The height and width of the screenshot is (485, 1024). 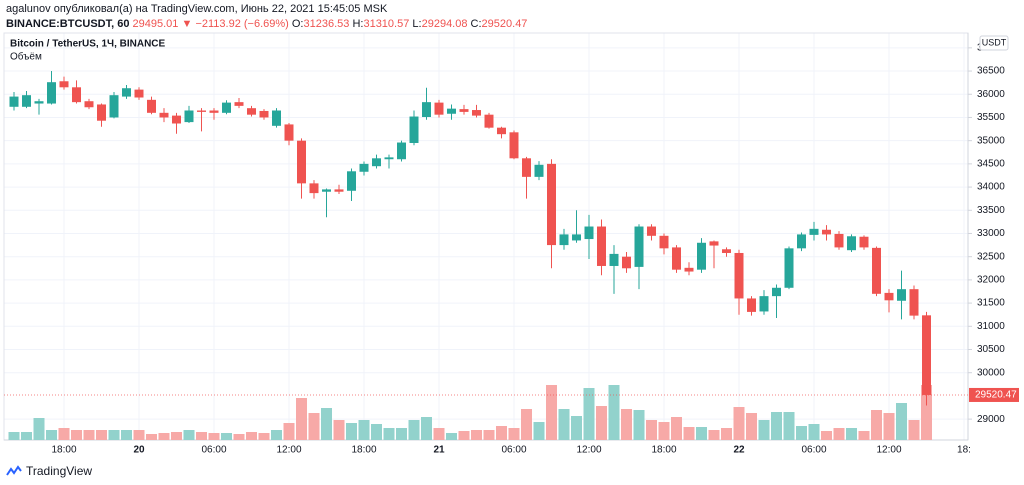 What do you see at coordinates (991, 210) in the screenshot?
I see `y-tick-label: 33500` at bounding box center [991, 210].